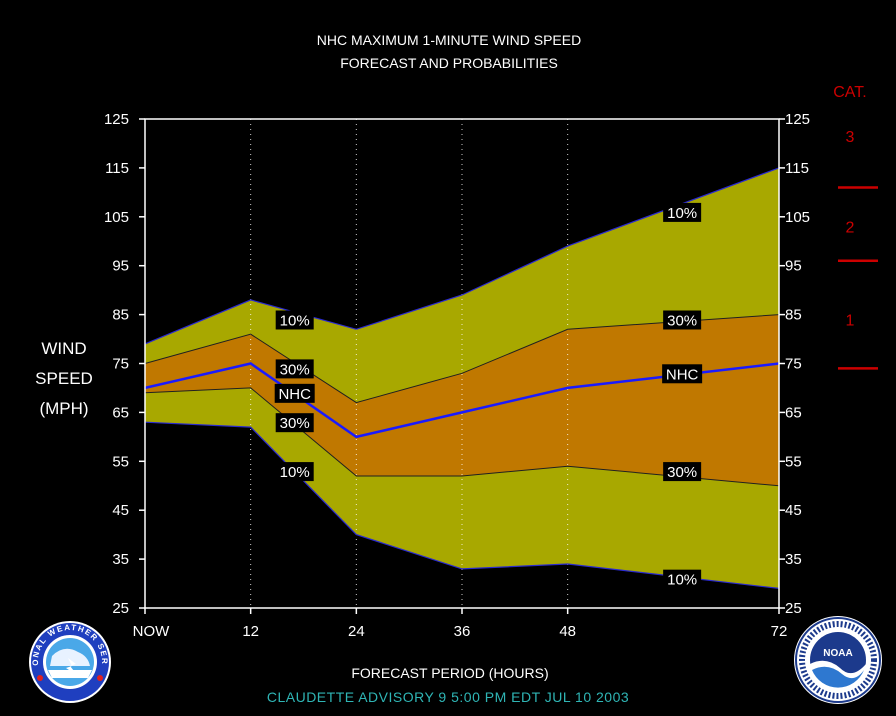 The width and height of the screenshot is (896, 716). Describe the element at coordinates (120, 608) in the screenshot. I see `y-tick-label-left: 25` at that location.